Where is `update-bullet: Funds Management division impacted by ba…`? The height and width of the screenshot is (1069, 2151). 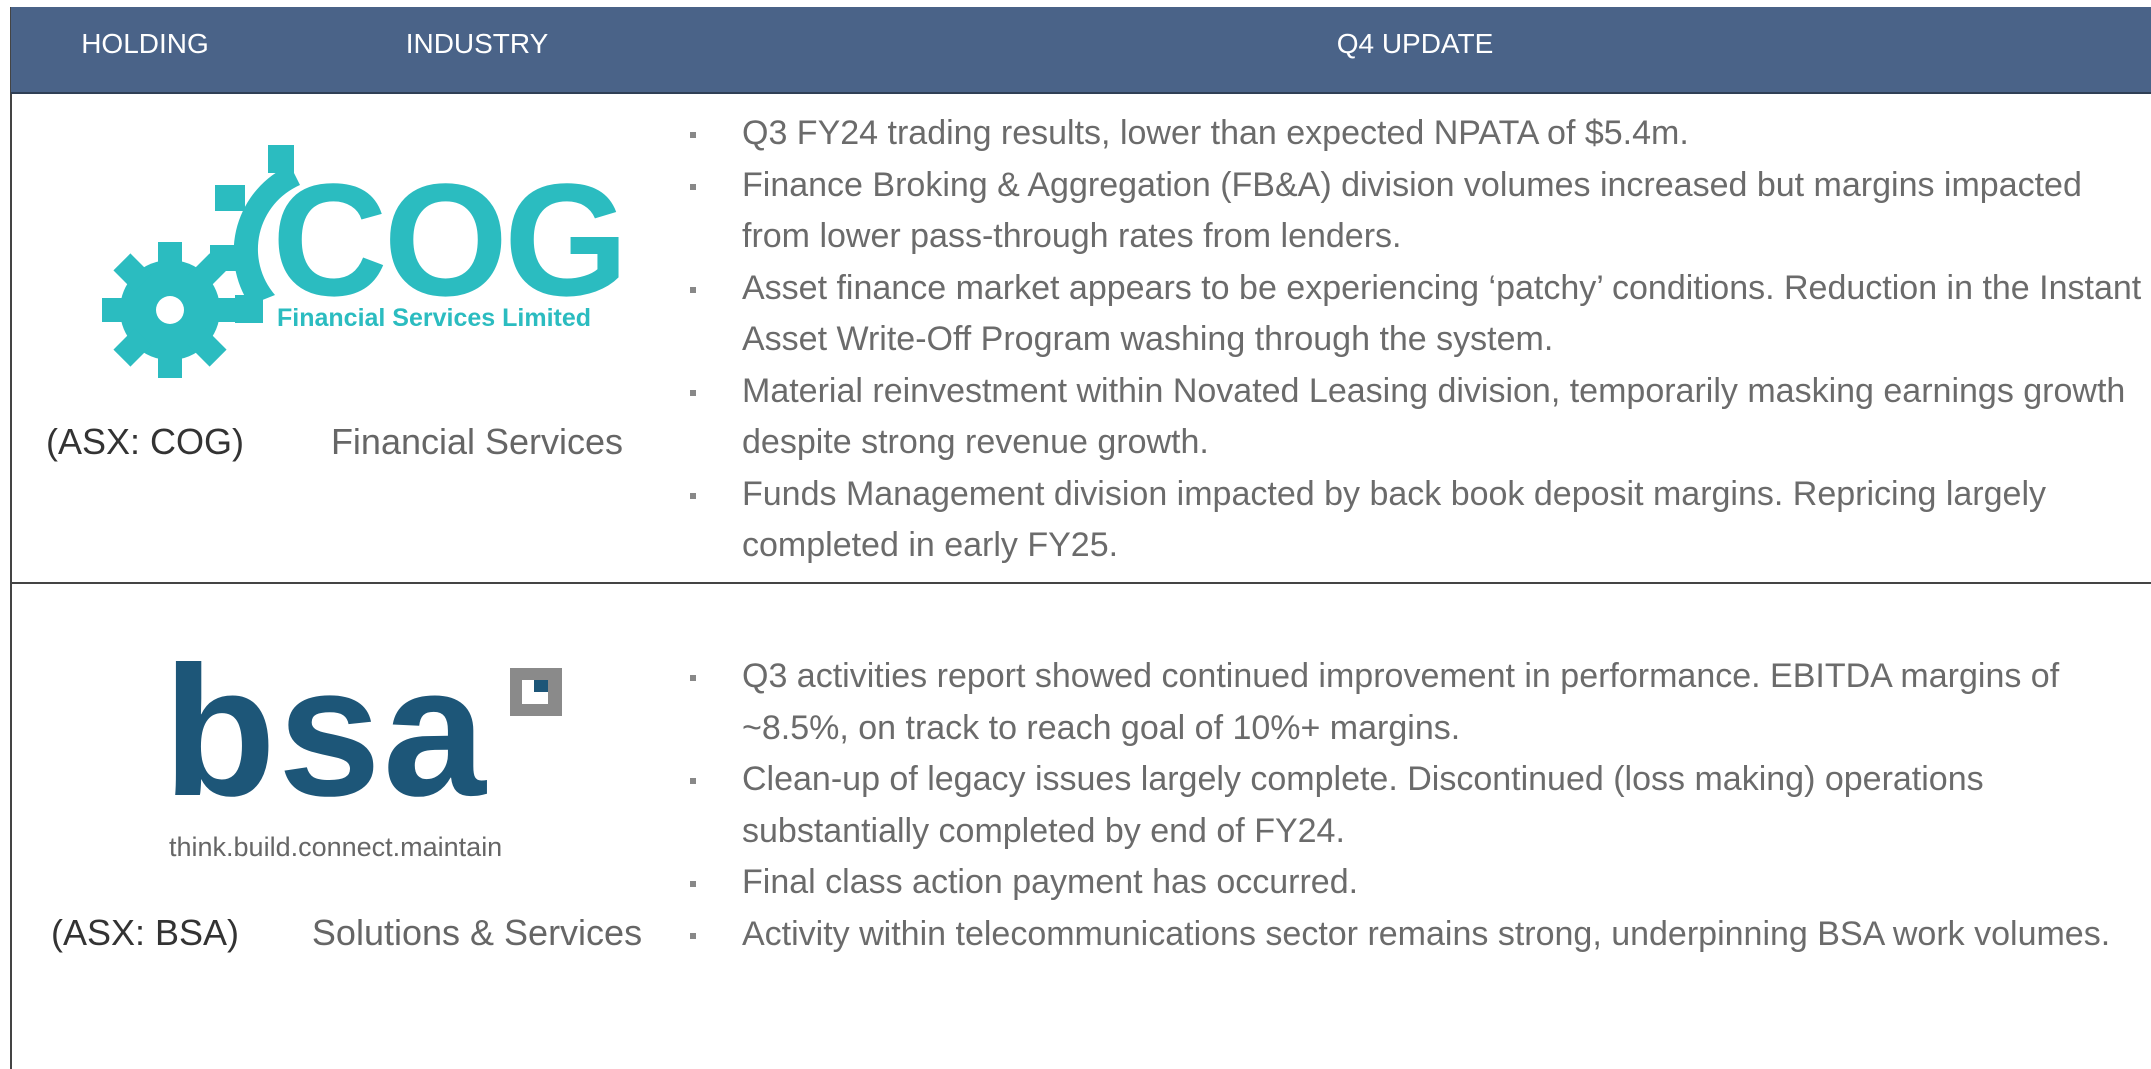 update-bullet: Funds Management division impacted by ba… is located at coordinates (1416, 520).